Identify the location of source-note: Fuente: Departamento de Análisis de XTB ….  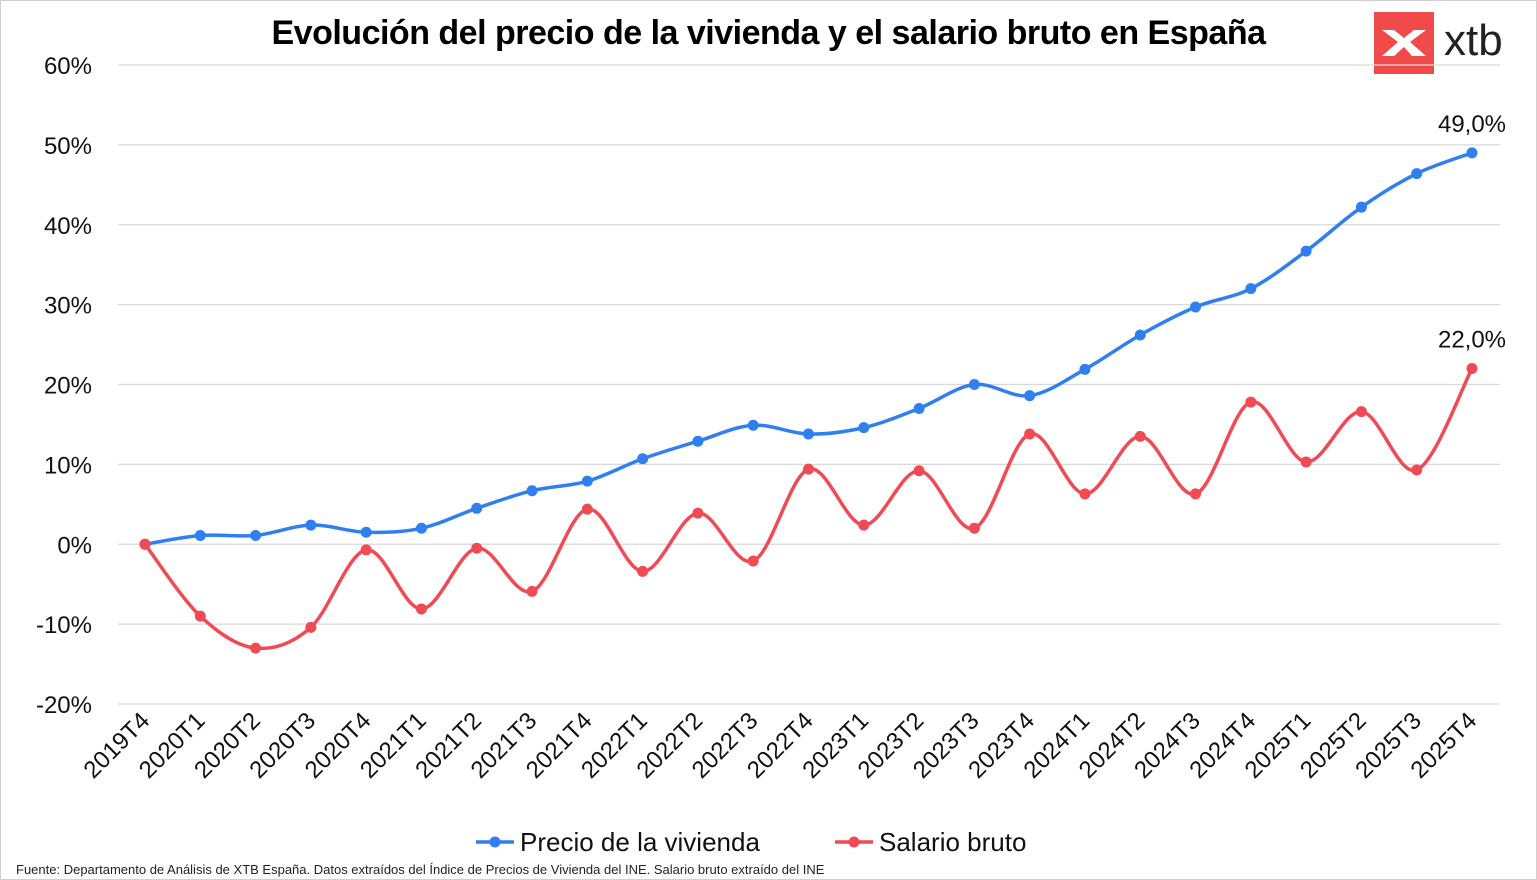
(420, 869).